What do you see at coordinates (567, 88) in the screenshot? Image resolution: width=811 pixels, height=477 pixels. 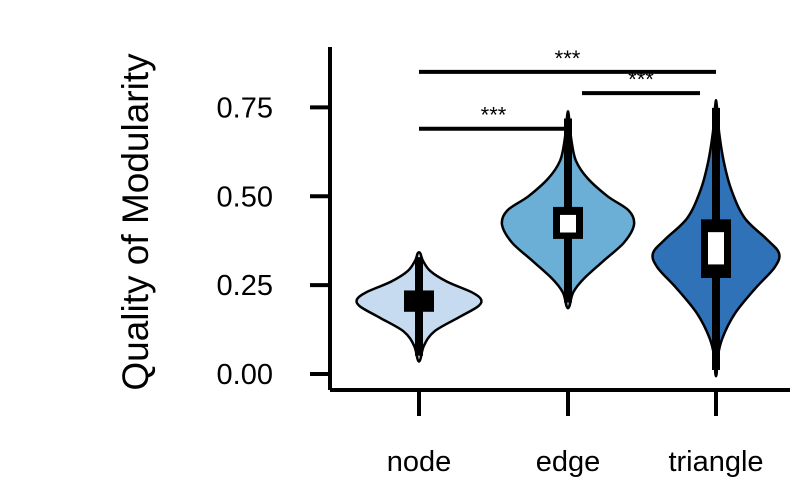 I see `significance-annotations: *********` at bounding box center [567, 88].